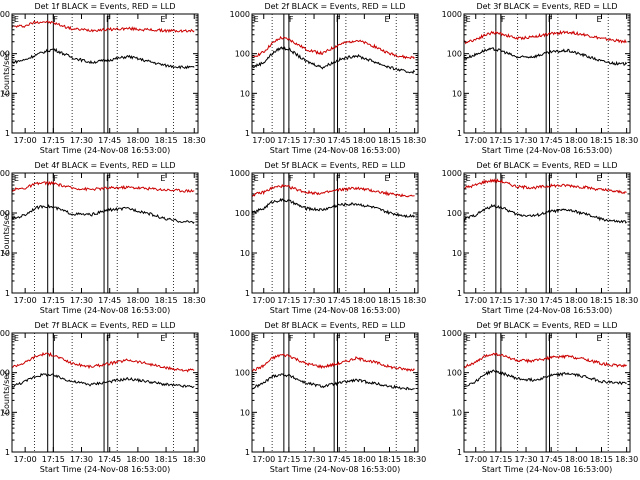 This screenshot has width=640, height=480. What do you see at coordinates (104, 165) in the screenshot?
I see `panel-title: Det 4f BLACK = Events, RED = LLD` at bounding box center [104, 165].